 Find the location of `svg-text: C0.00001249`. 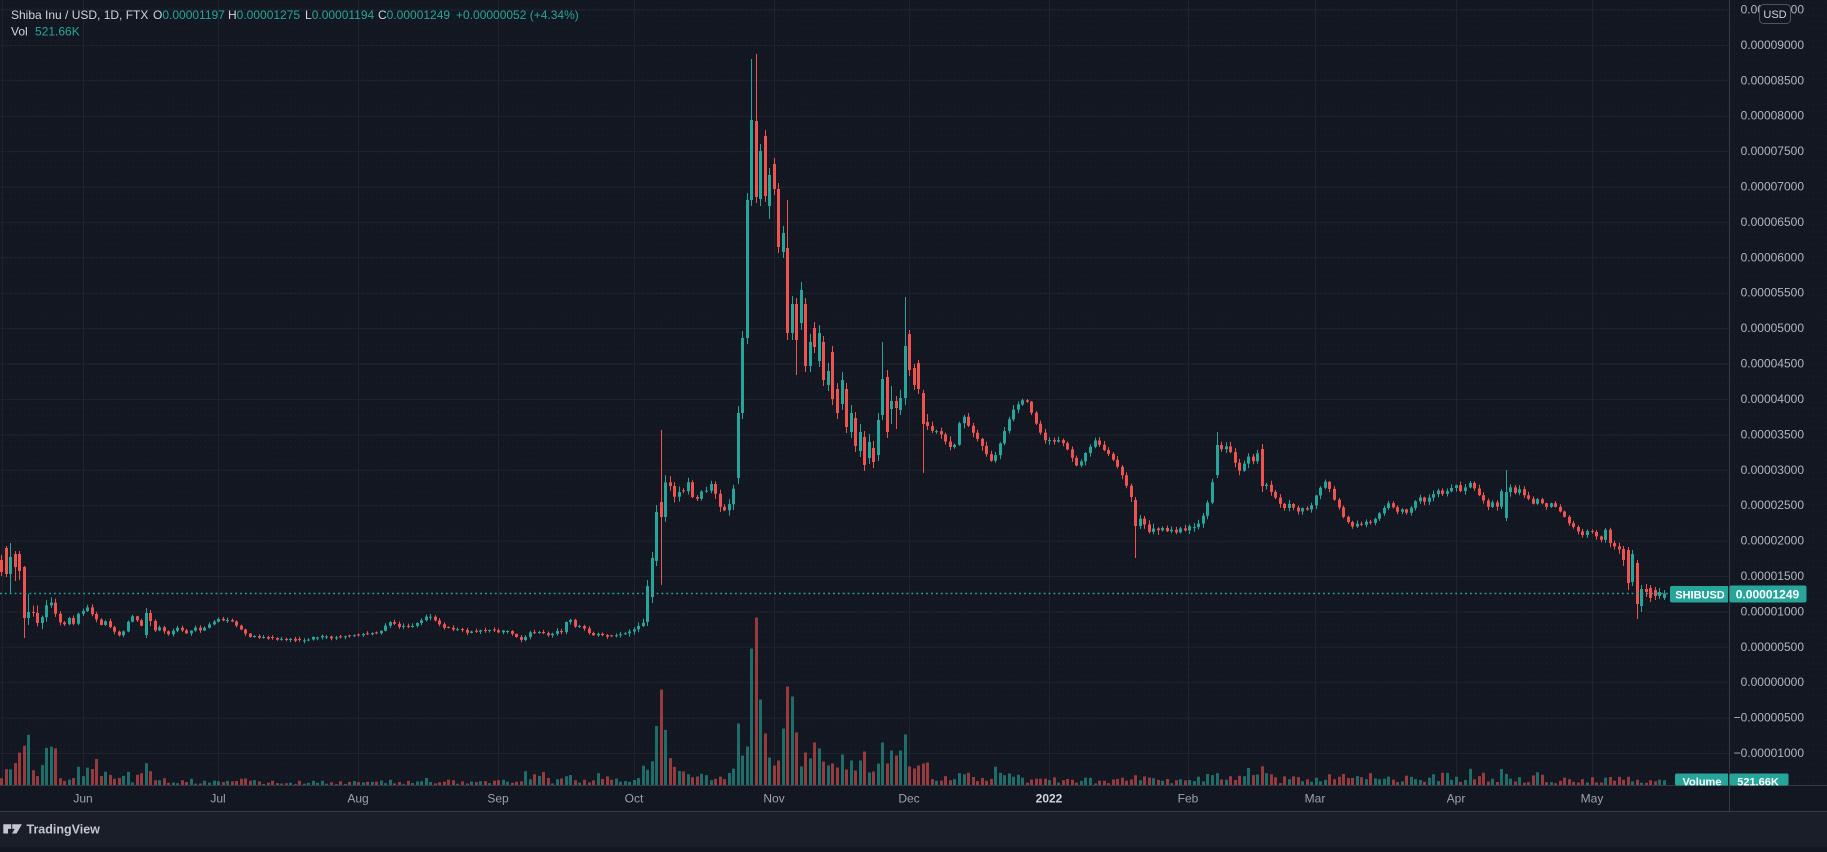

svg-text: C0.00001249 is located at coordinates (414, 15).